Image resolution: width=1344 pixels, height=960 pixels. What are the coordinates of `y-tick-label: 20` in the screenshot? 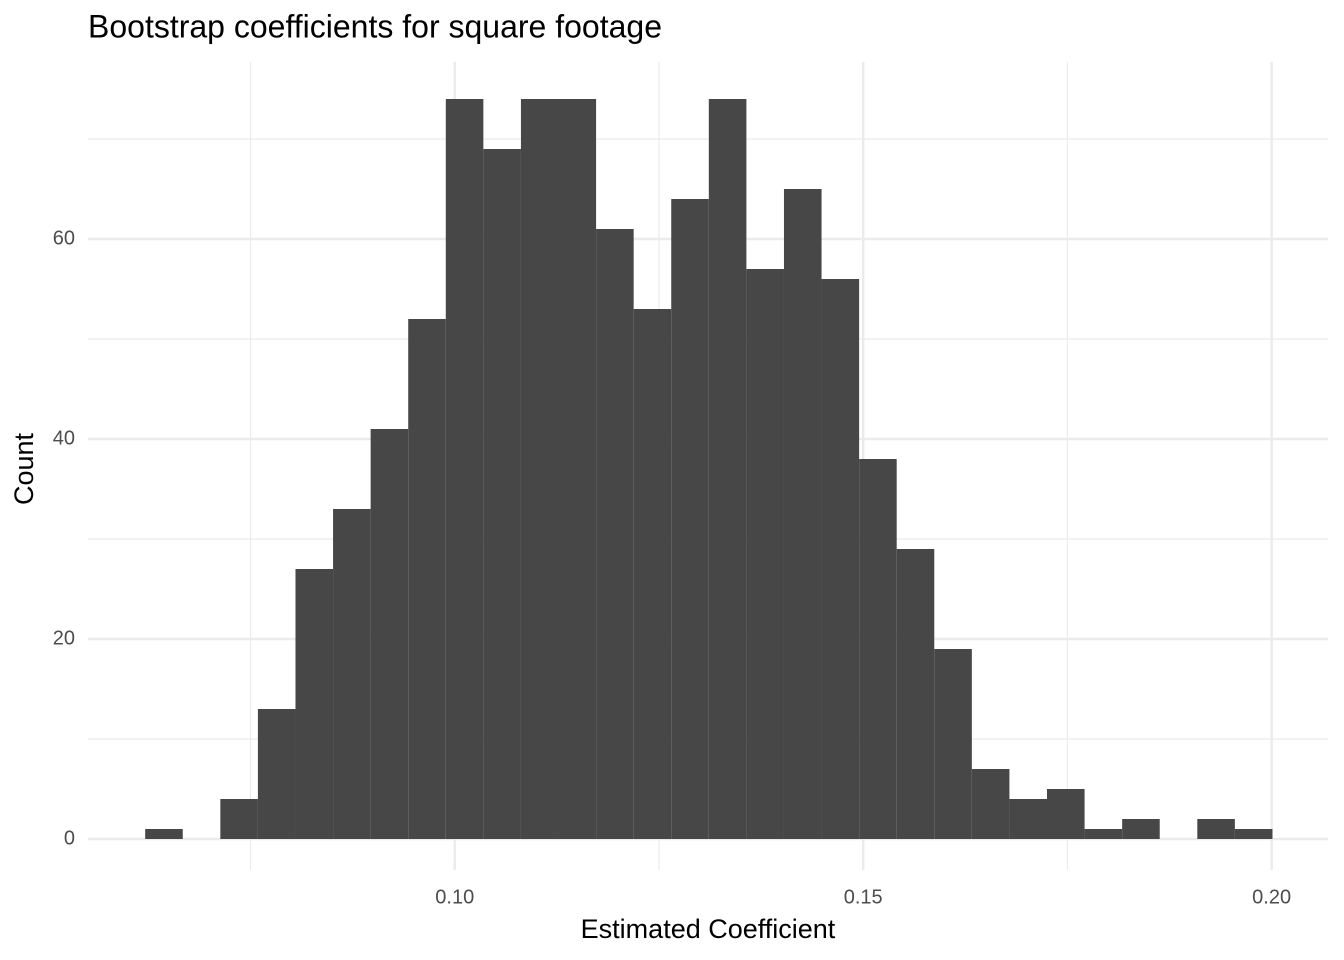 It's located at (64, 638).